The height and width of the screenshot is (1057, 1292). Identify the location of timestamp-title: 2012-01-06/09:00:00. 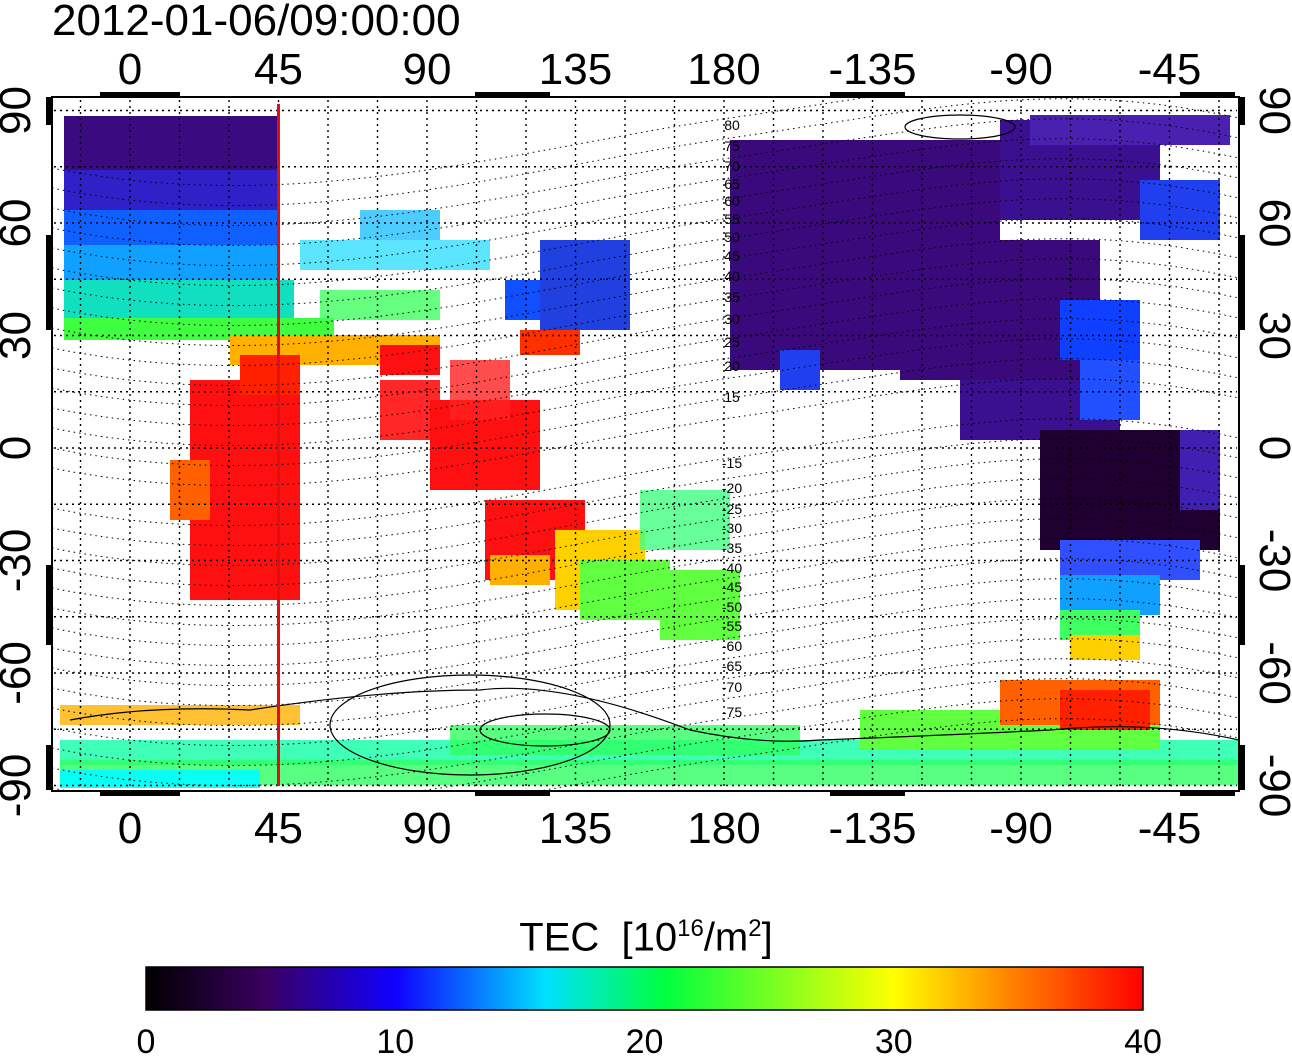
(256, 22).